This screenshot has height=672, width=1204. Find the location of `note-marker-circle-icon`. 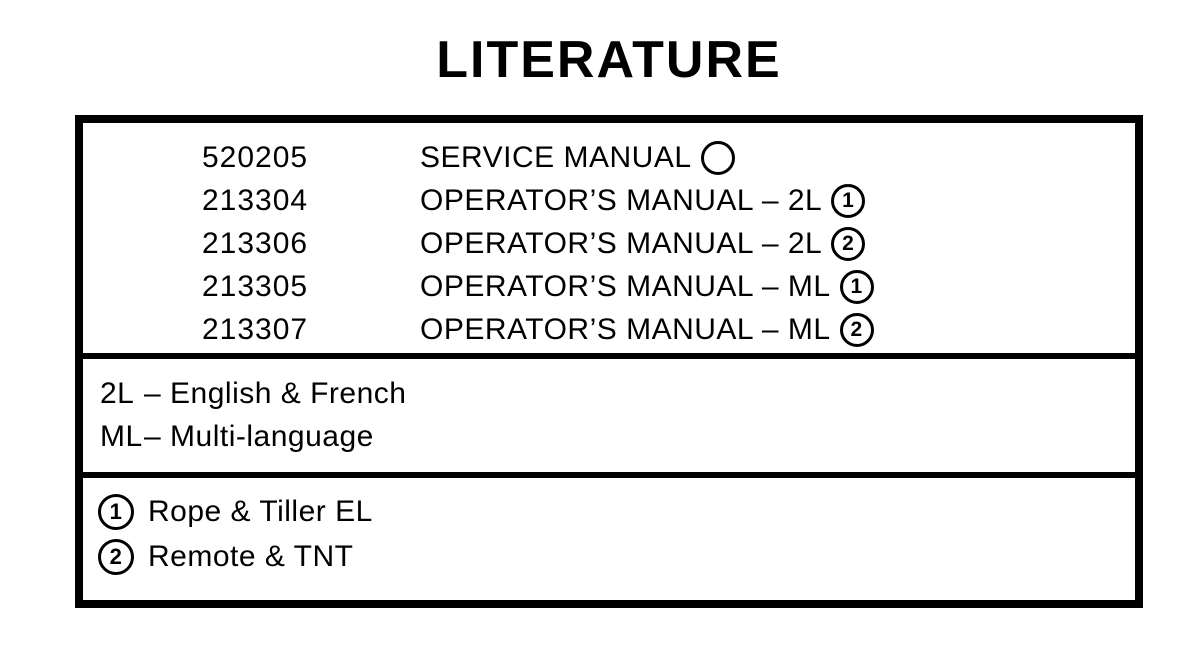

note-marker-circle-icon is located at coordinates (717, 157).